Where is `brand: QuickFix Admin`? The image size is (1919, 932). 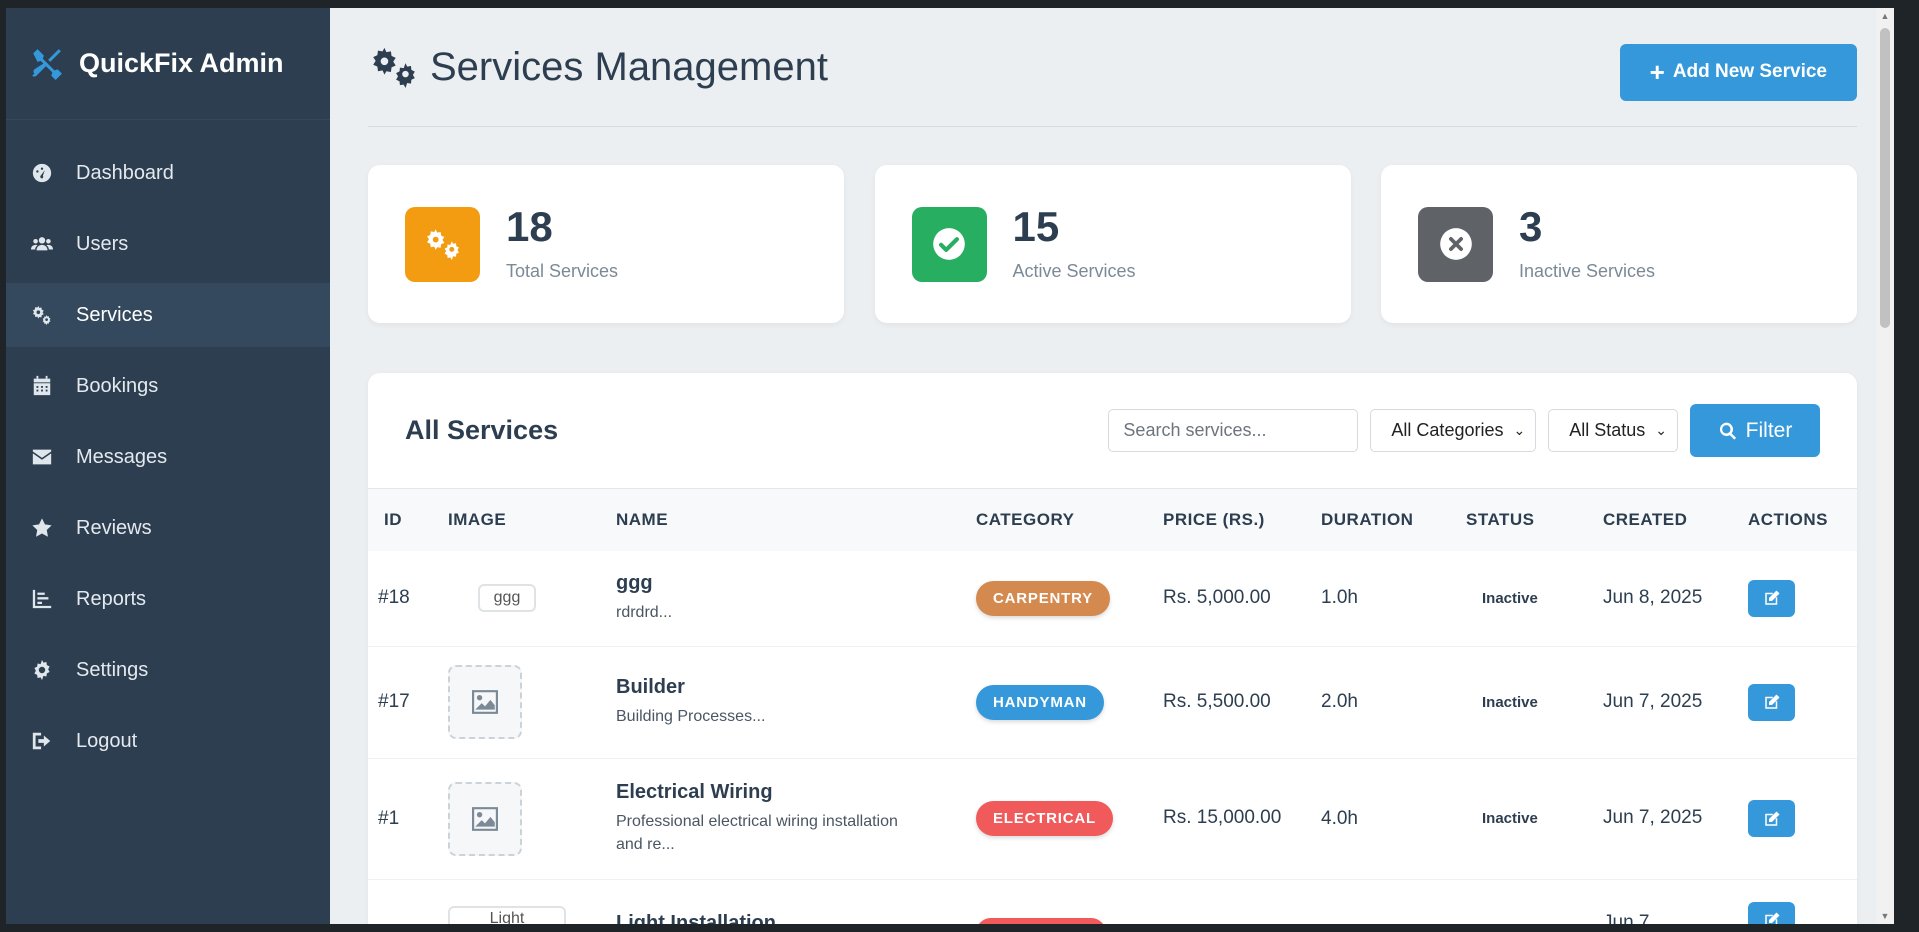 brand: QuickFix Admin is located at coordinates (168, 64).